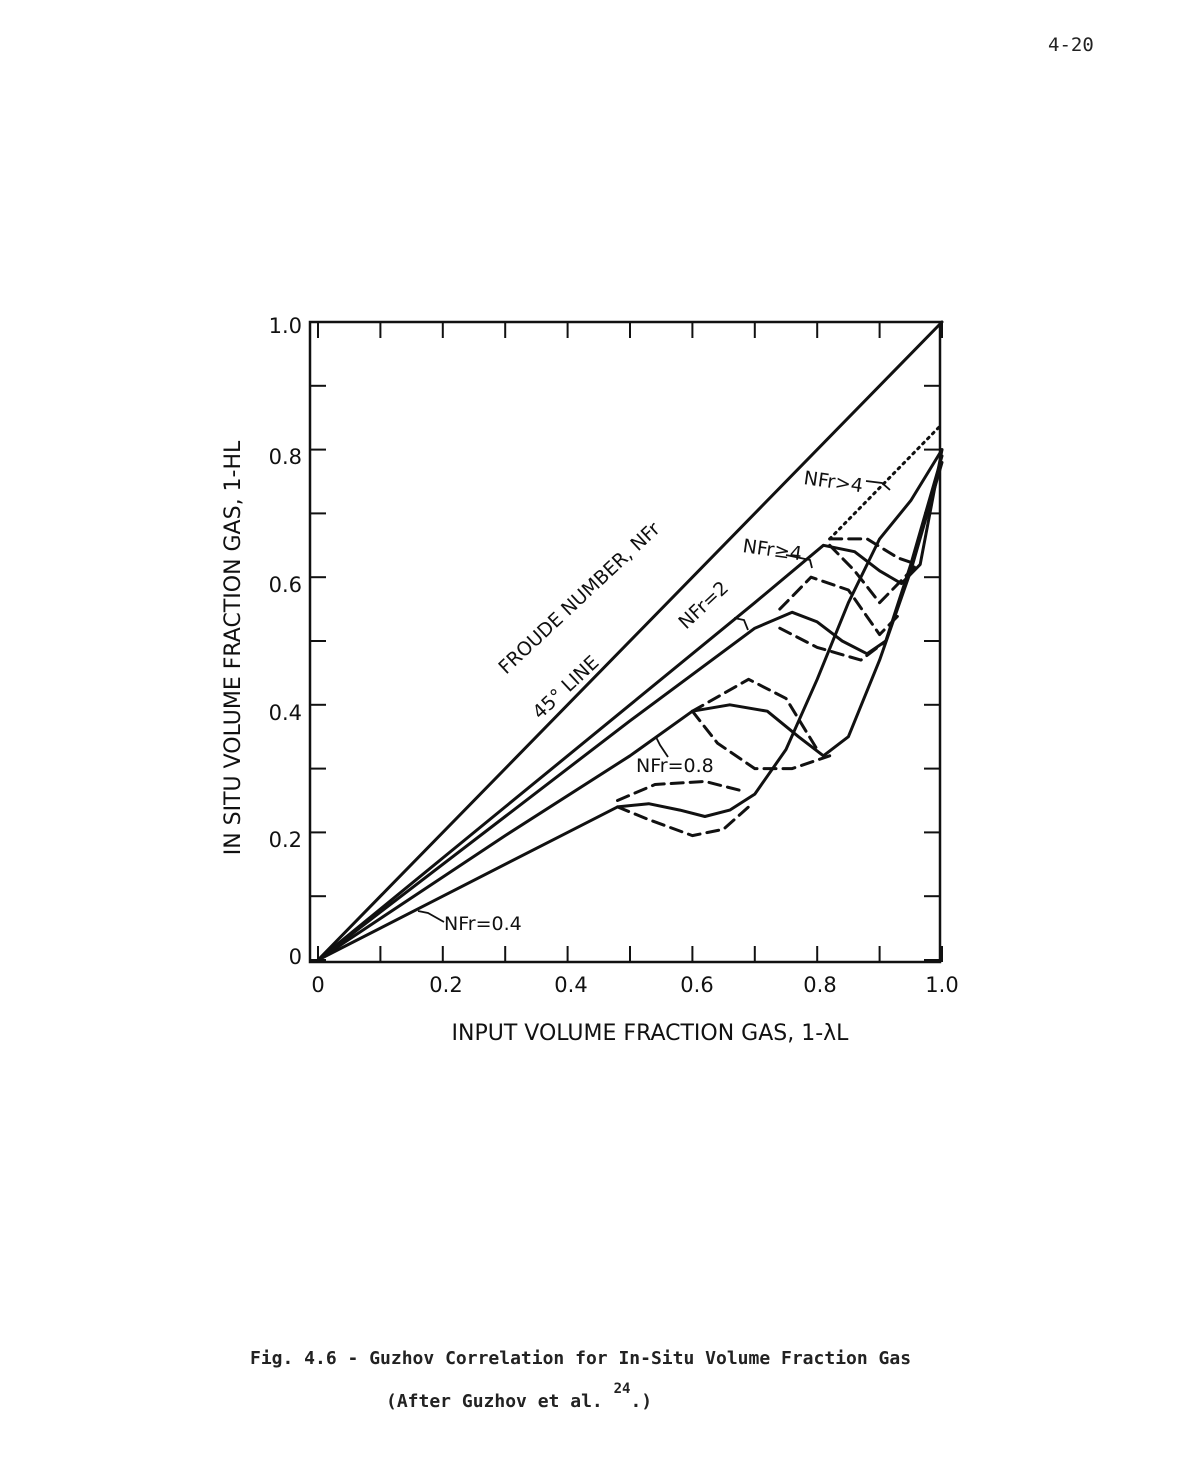  I want to click on y-tick-label: 0, so click(295, 957).